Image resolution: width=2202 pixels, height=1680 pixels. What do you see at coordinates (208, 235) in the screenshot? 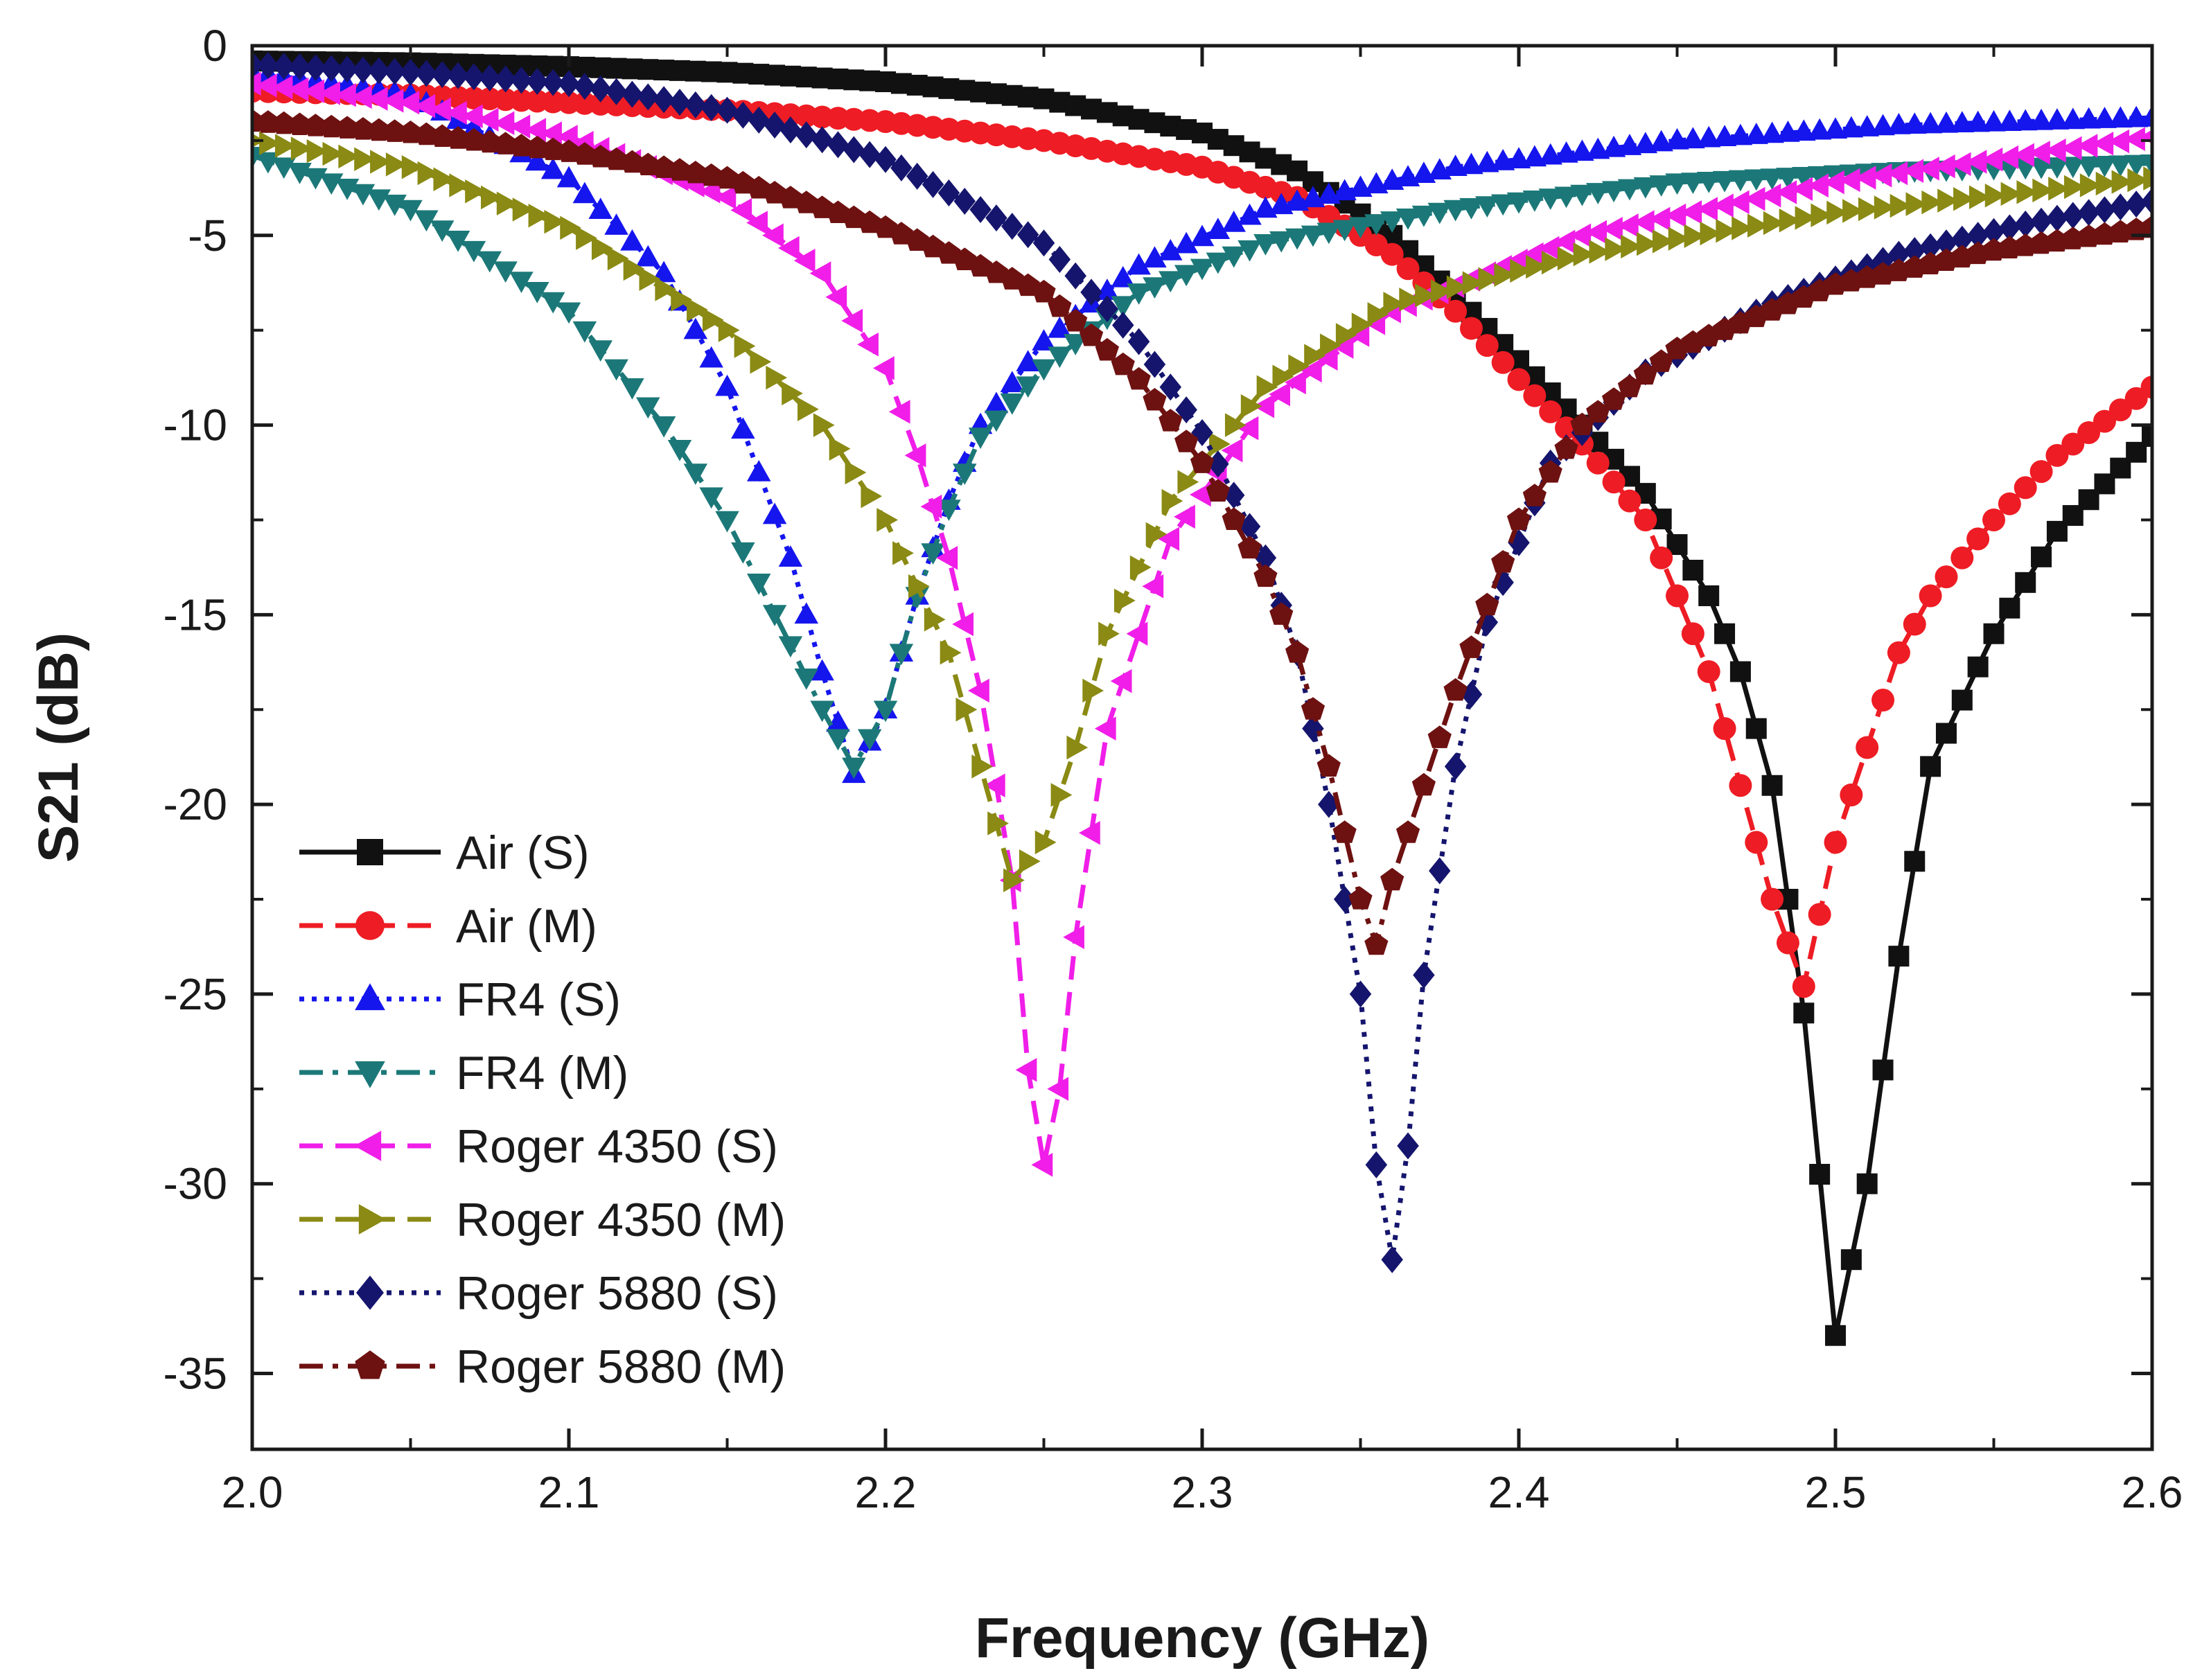
I see `y-tick-label: -5` at bounding box center [208, 235].